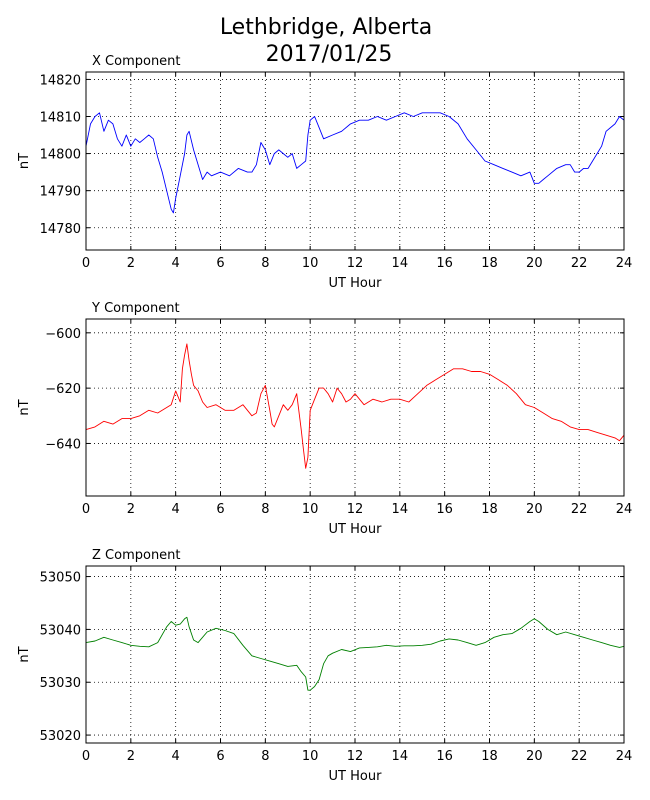 Image resolution: width=650 pixels, height=800 pixels. What do you see at coordinates (60, 192) in the screenshot?
I see `y-tick-label: 14790` at bounding box center [60, 192].